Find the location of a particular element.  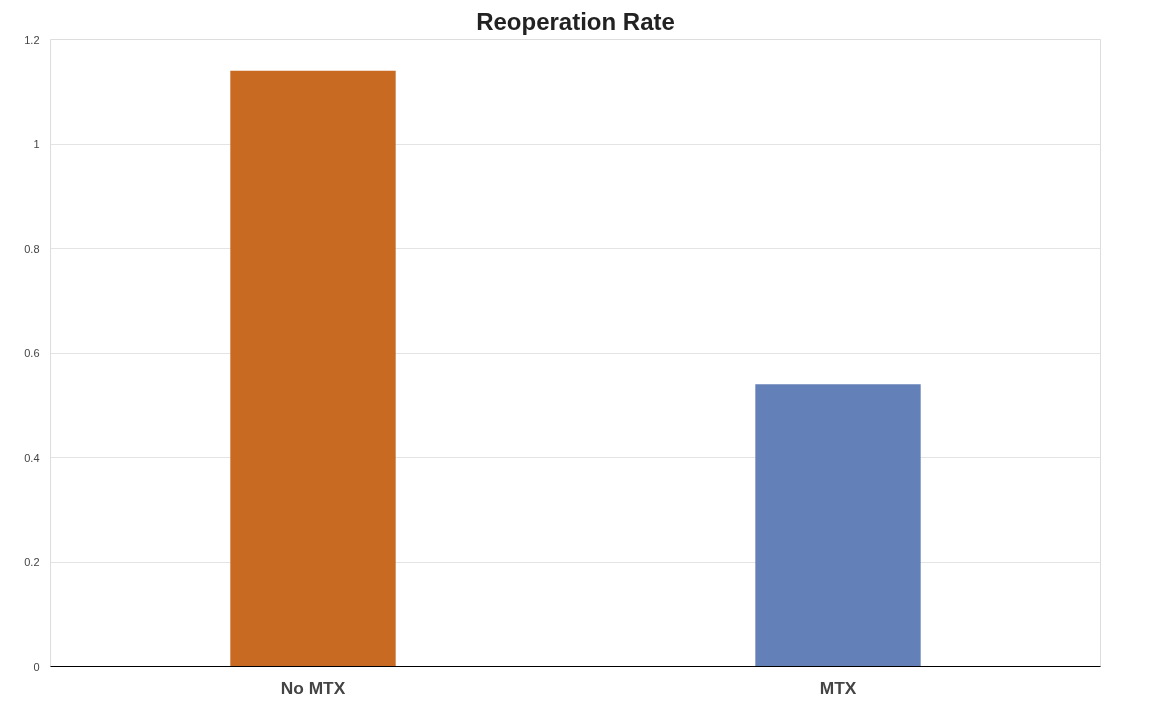

y-tick-label: 0 is located at coordinates (36, 666).